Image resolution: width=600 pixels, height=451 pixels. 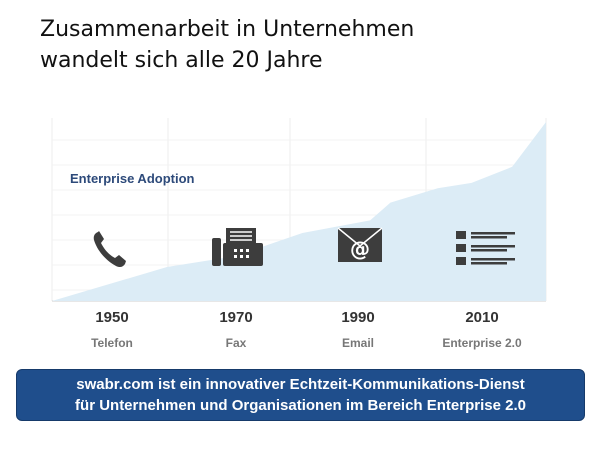 I want to click on title-line-1: Zusammenarbeit in Unternehmen, so click(x=227, y=29).